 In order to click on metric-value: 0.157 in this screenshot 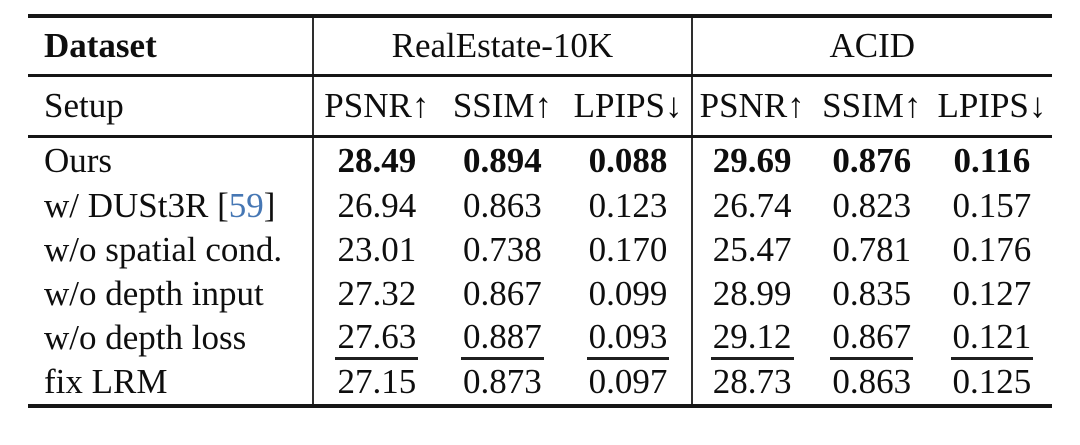, I will do `click(992, 206)`.